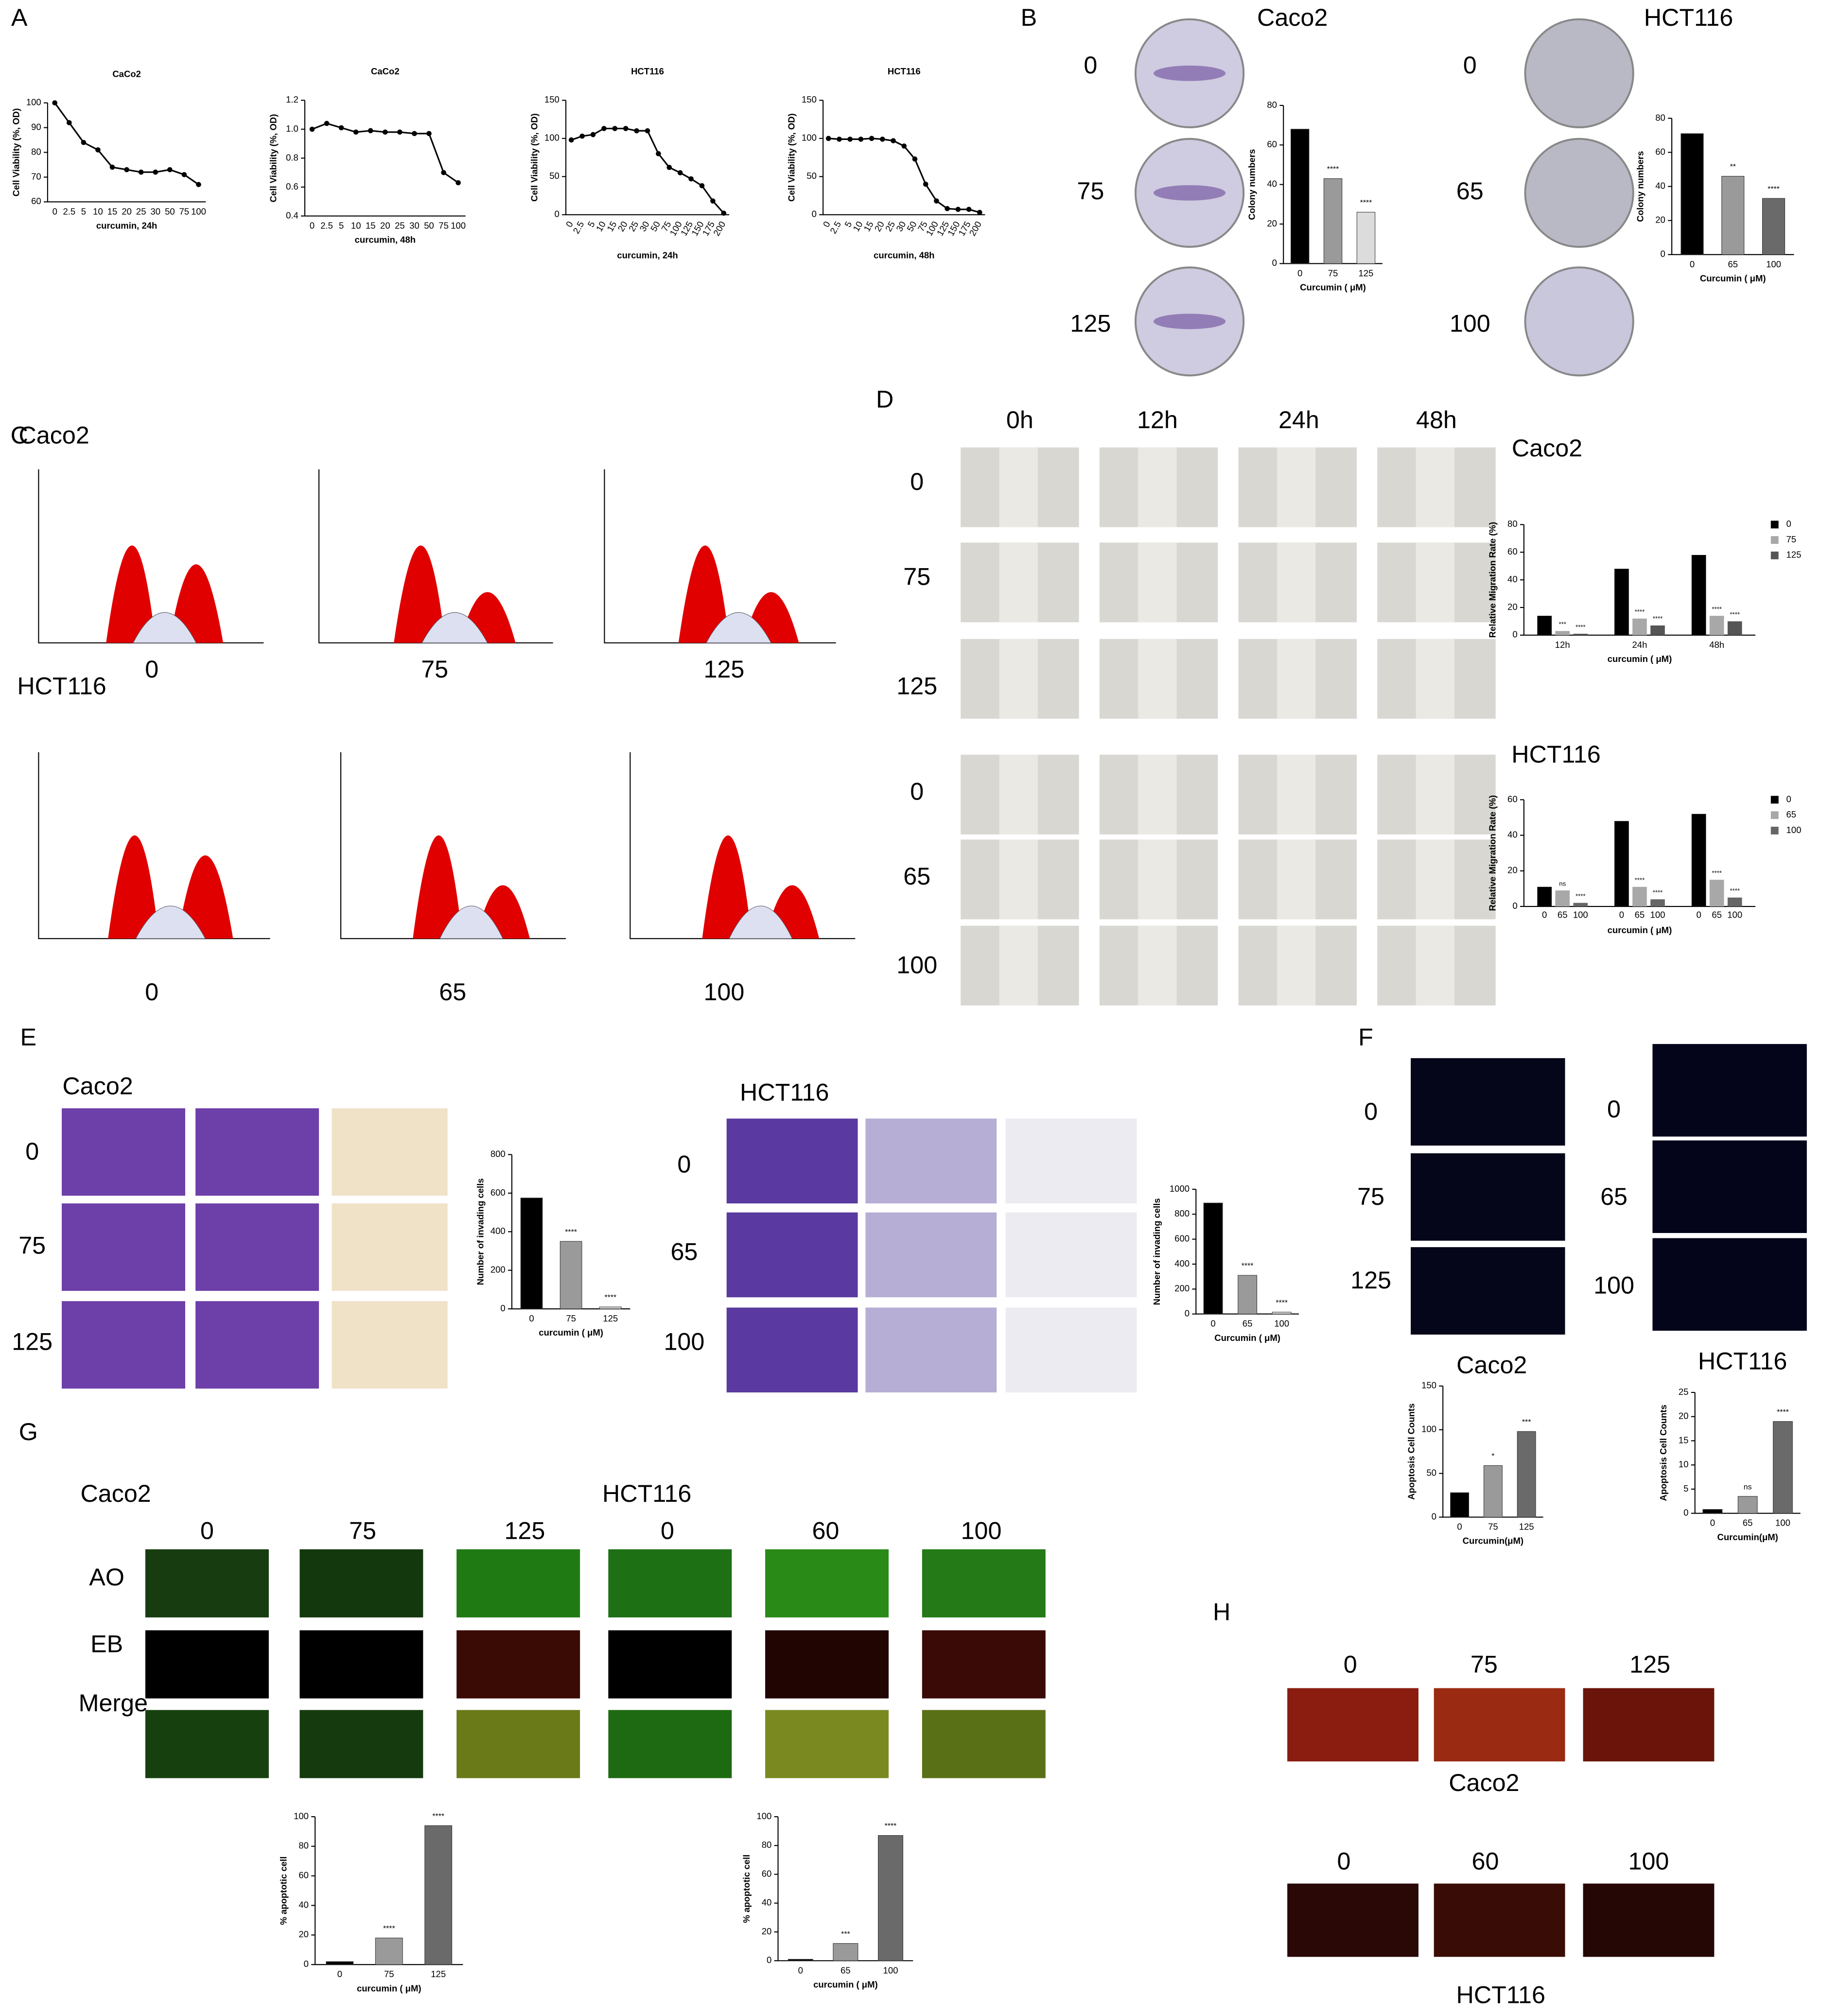 The image size is (1821, 2016). Describe the element at coordinates (429, 225) in the screenshot. I see `x-tick-label: 50` at that location.